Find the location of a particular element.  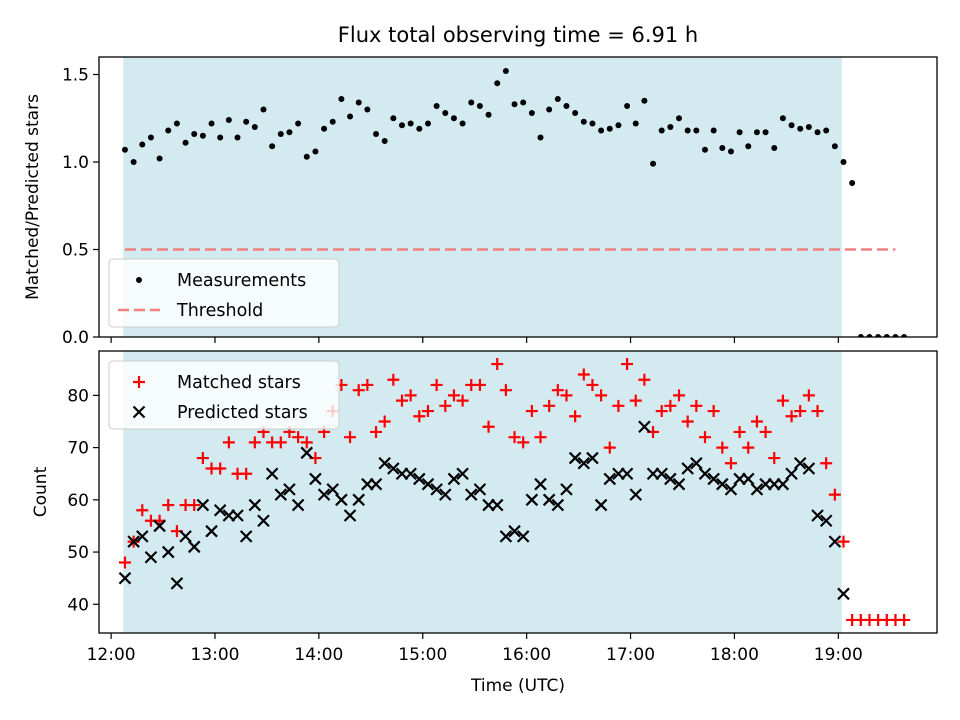

y-tick-label: 40 is located at coordinates (78, 605).